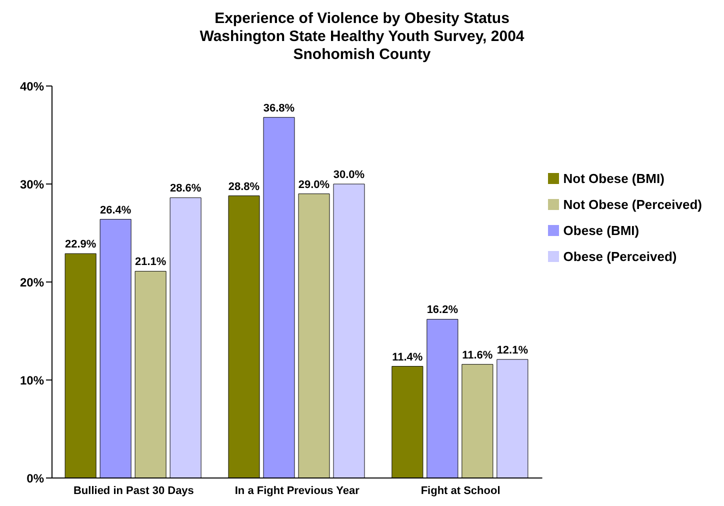 The image size is (724, 506). What do you see at coordinates (133, 490) in the screenshot?
I see `x-tick-label: Bullied in Past 30 Days` at bounding box center [133, 490].